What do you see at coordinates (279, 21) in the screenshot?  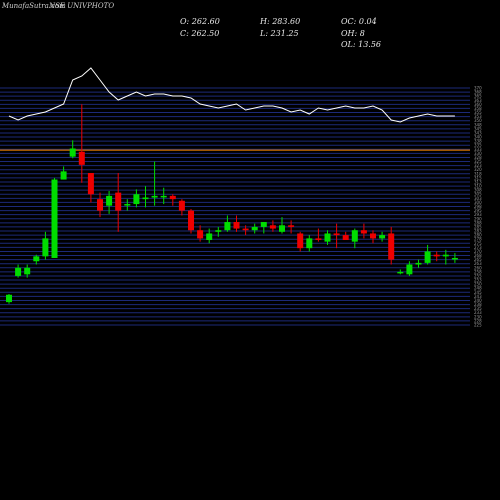 I see `stat-high: H: 283.60` at bounding box center [279, 21].